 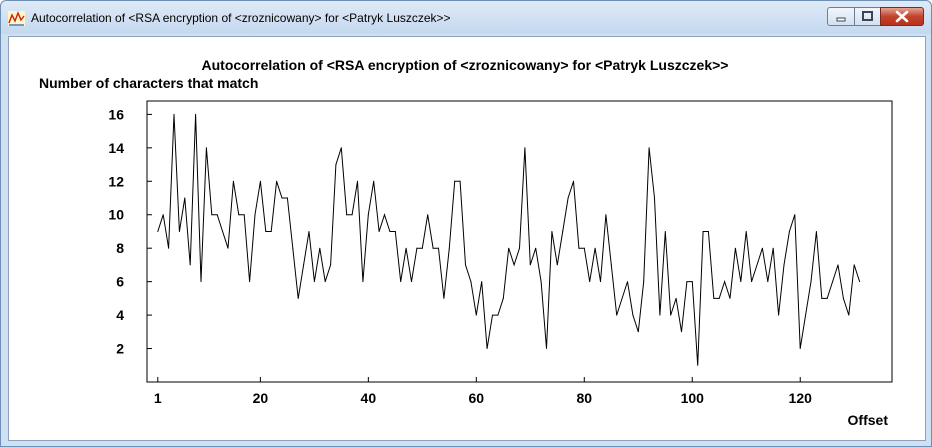 What do you see at coordinates (148, 83) in the screenshot?
I see `y-axis-label: Number of characters that match` at bounding box center [148, 83].